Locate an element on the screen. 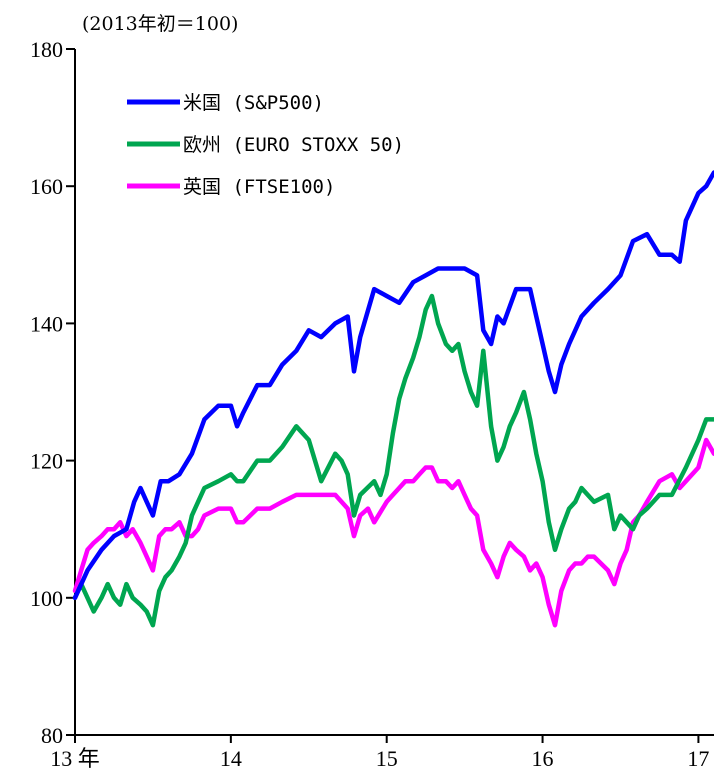 This screenshot has height=781, width=714. x-tick-label: 15 is located at coordinates (387, 758).